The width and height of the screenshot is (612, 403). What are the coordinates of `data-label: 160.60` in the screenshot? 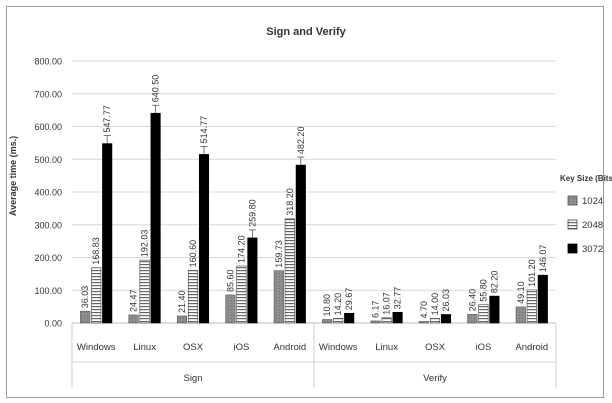 It's located at (193, 254).